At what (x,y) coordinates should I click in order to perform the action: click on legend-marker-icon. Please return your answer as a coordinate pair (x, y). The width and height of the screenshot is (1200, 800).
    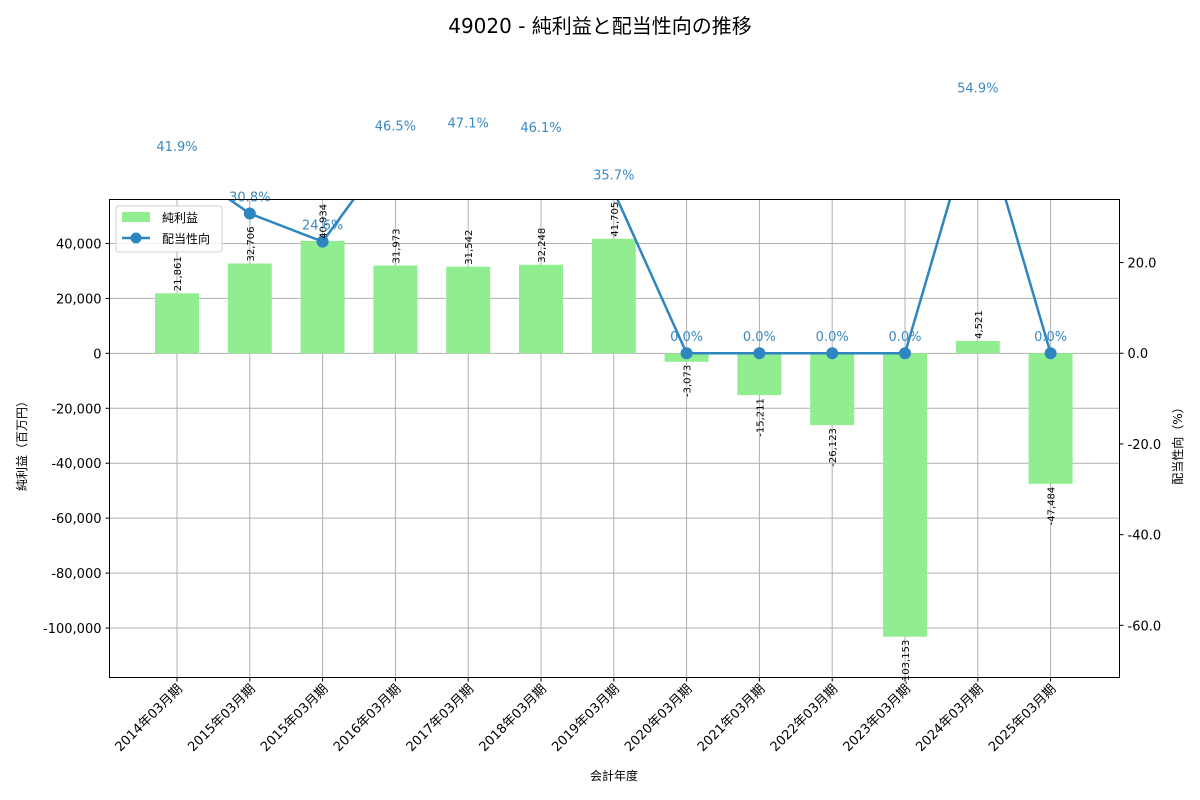
    Looking at the image, I should click on (136, 238).